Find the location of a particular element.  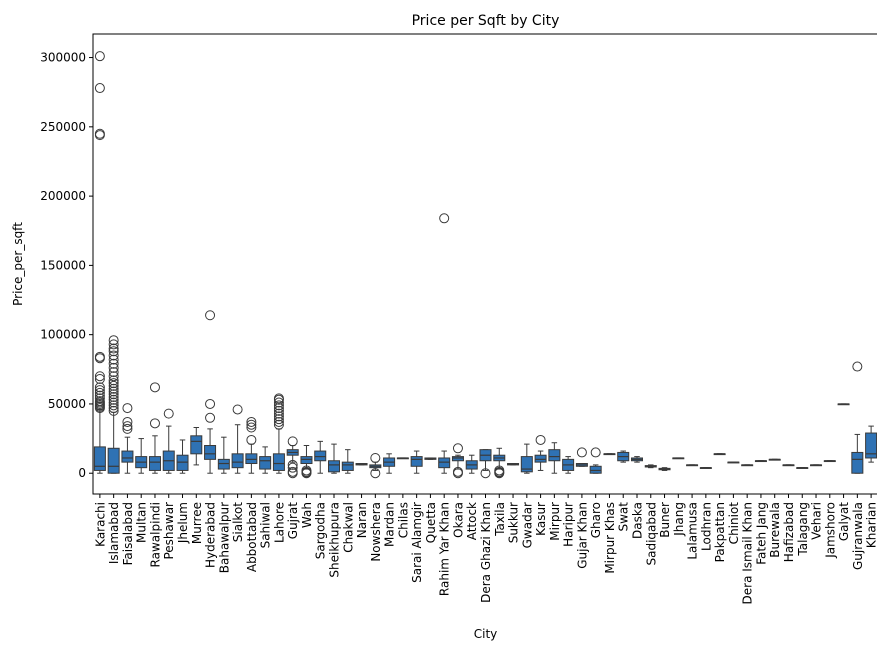

x-tick-label: Mirpur is located at coordinates (555, 521).